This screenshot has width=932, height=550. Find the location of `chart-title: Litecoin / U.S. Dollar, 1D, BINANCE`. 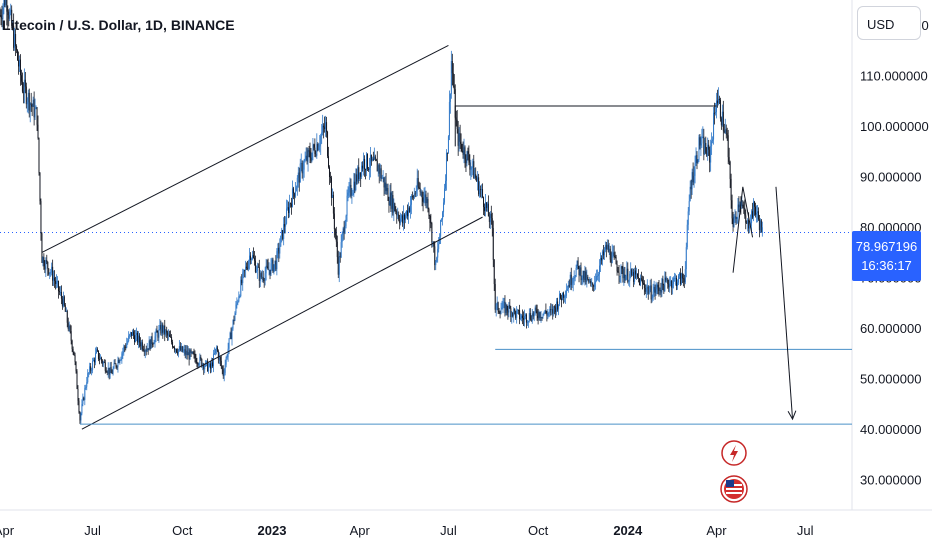

chart-title: Litecoin / U.S. Dollar, 1D, BINANCE is located at coordinates (118, 25).